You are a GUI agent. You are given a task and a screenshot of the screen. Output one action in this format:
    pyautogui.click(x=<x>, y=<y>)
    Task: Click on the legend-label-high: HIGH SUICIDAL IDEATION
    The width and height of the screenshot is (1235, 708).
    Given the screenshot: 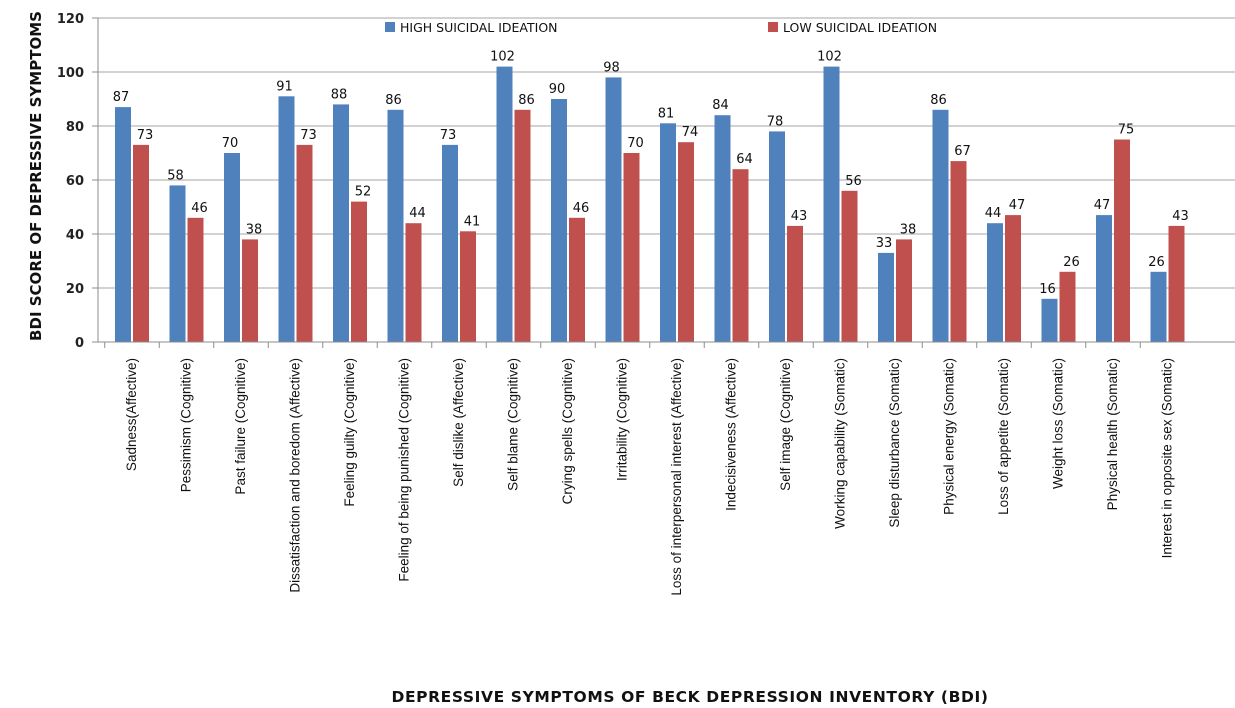 What is the action you would take?
    pyautogui.click(x=479, y=27)
    